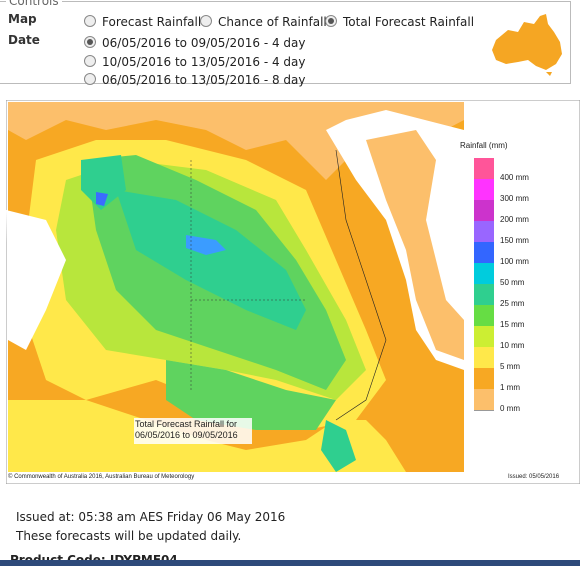 Image resolution: width=580 pixels, height=567 pixels. I want to click on issued-date: Issued: 05/05/2016, so click(534, 477).